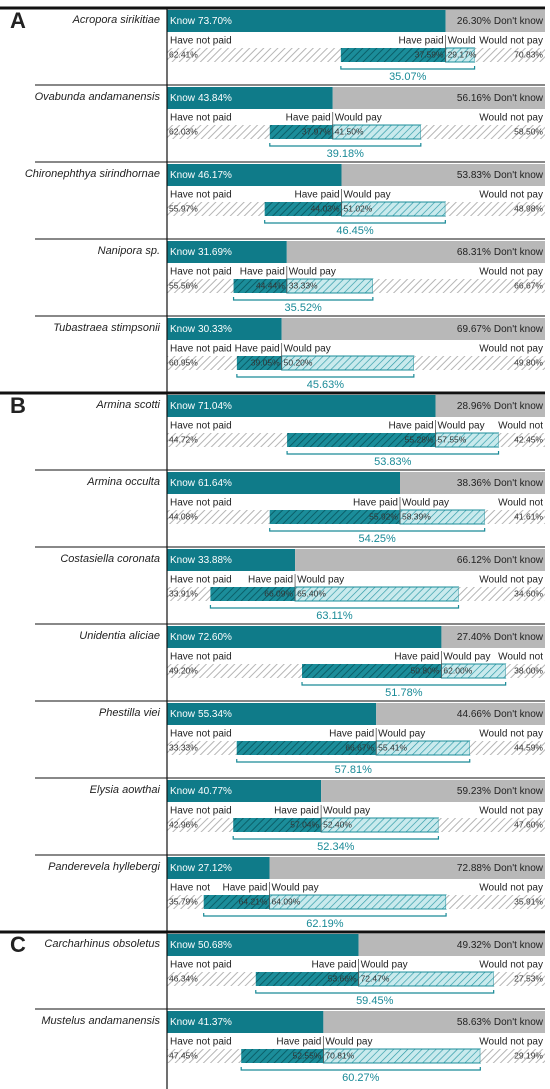  I want to click on value-have-not-paid: 42.96%, so click(183, 824).